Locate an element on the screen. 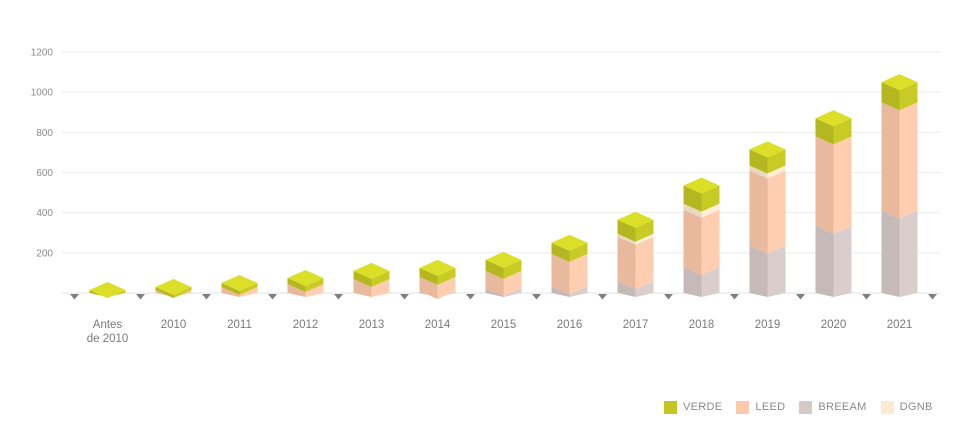 The width and height of the screenshot is (976, 441). bar-stack-2013 is located at coordinates (371, 279).